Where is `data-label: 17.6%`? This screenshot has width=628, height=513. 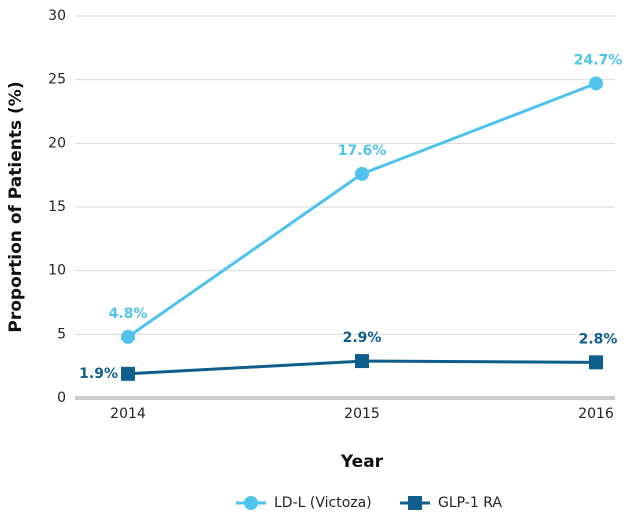 data-label: 17.6% is located at coordinates (362, 151).